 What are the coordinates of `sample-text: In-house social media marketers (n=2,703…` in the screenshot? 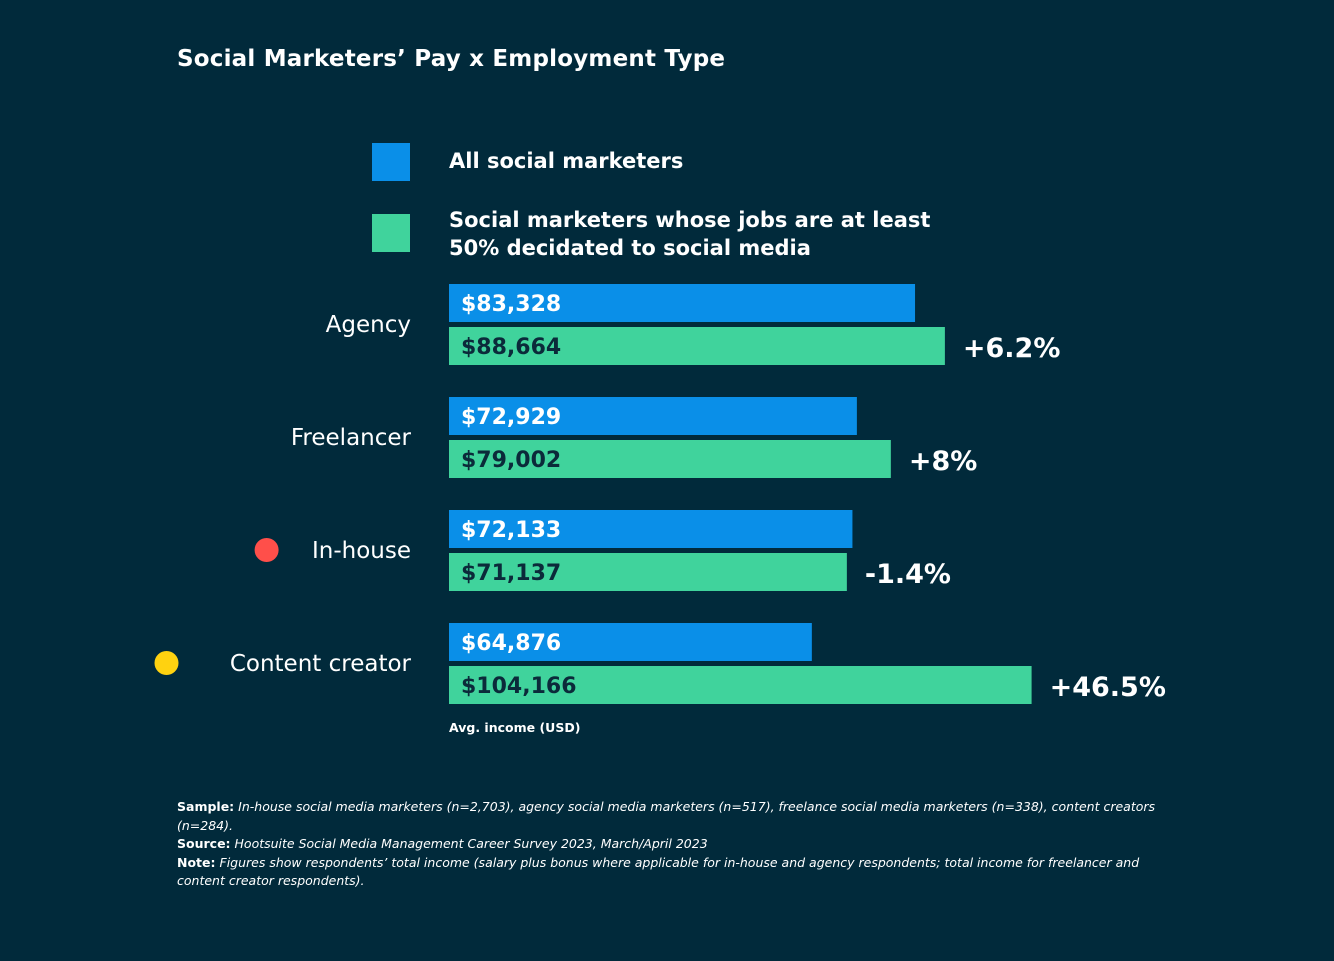 It's located at (666, 816).